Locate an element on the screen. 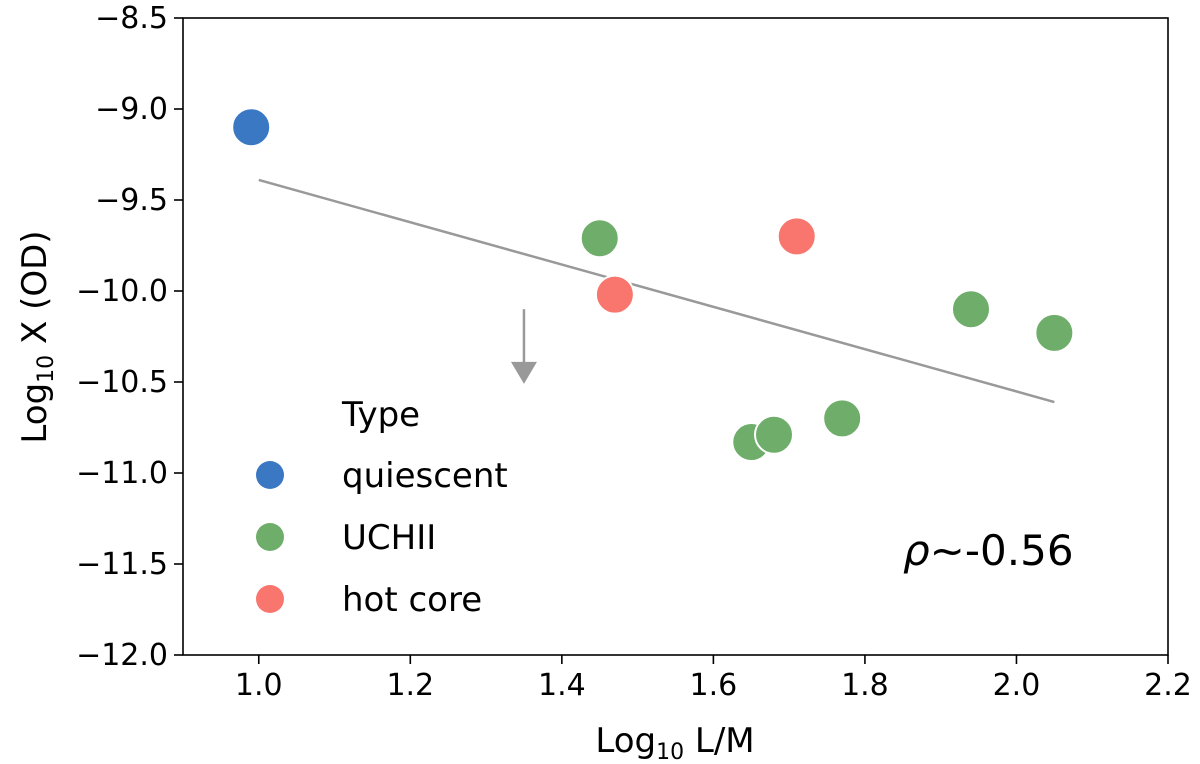 The width and height of the screenshot is (1200, 764). x-tick-label: 2.2 is located at coordinates (1168, 685).